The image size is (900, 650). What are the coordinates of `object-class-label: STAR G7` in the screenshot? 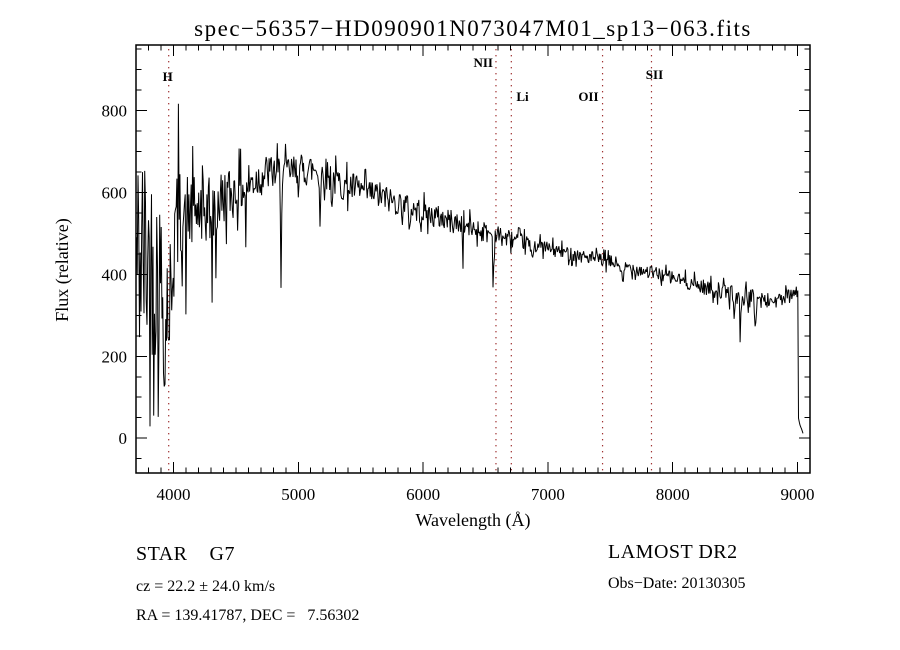 It's located at (185, 554).